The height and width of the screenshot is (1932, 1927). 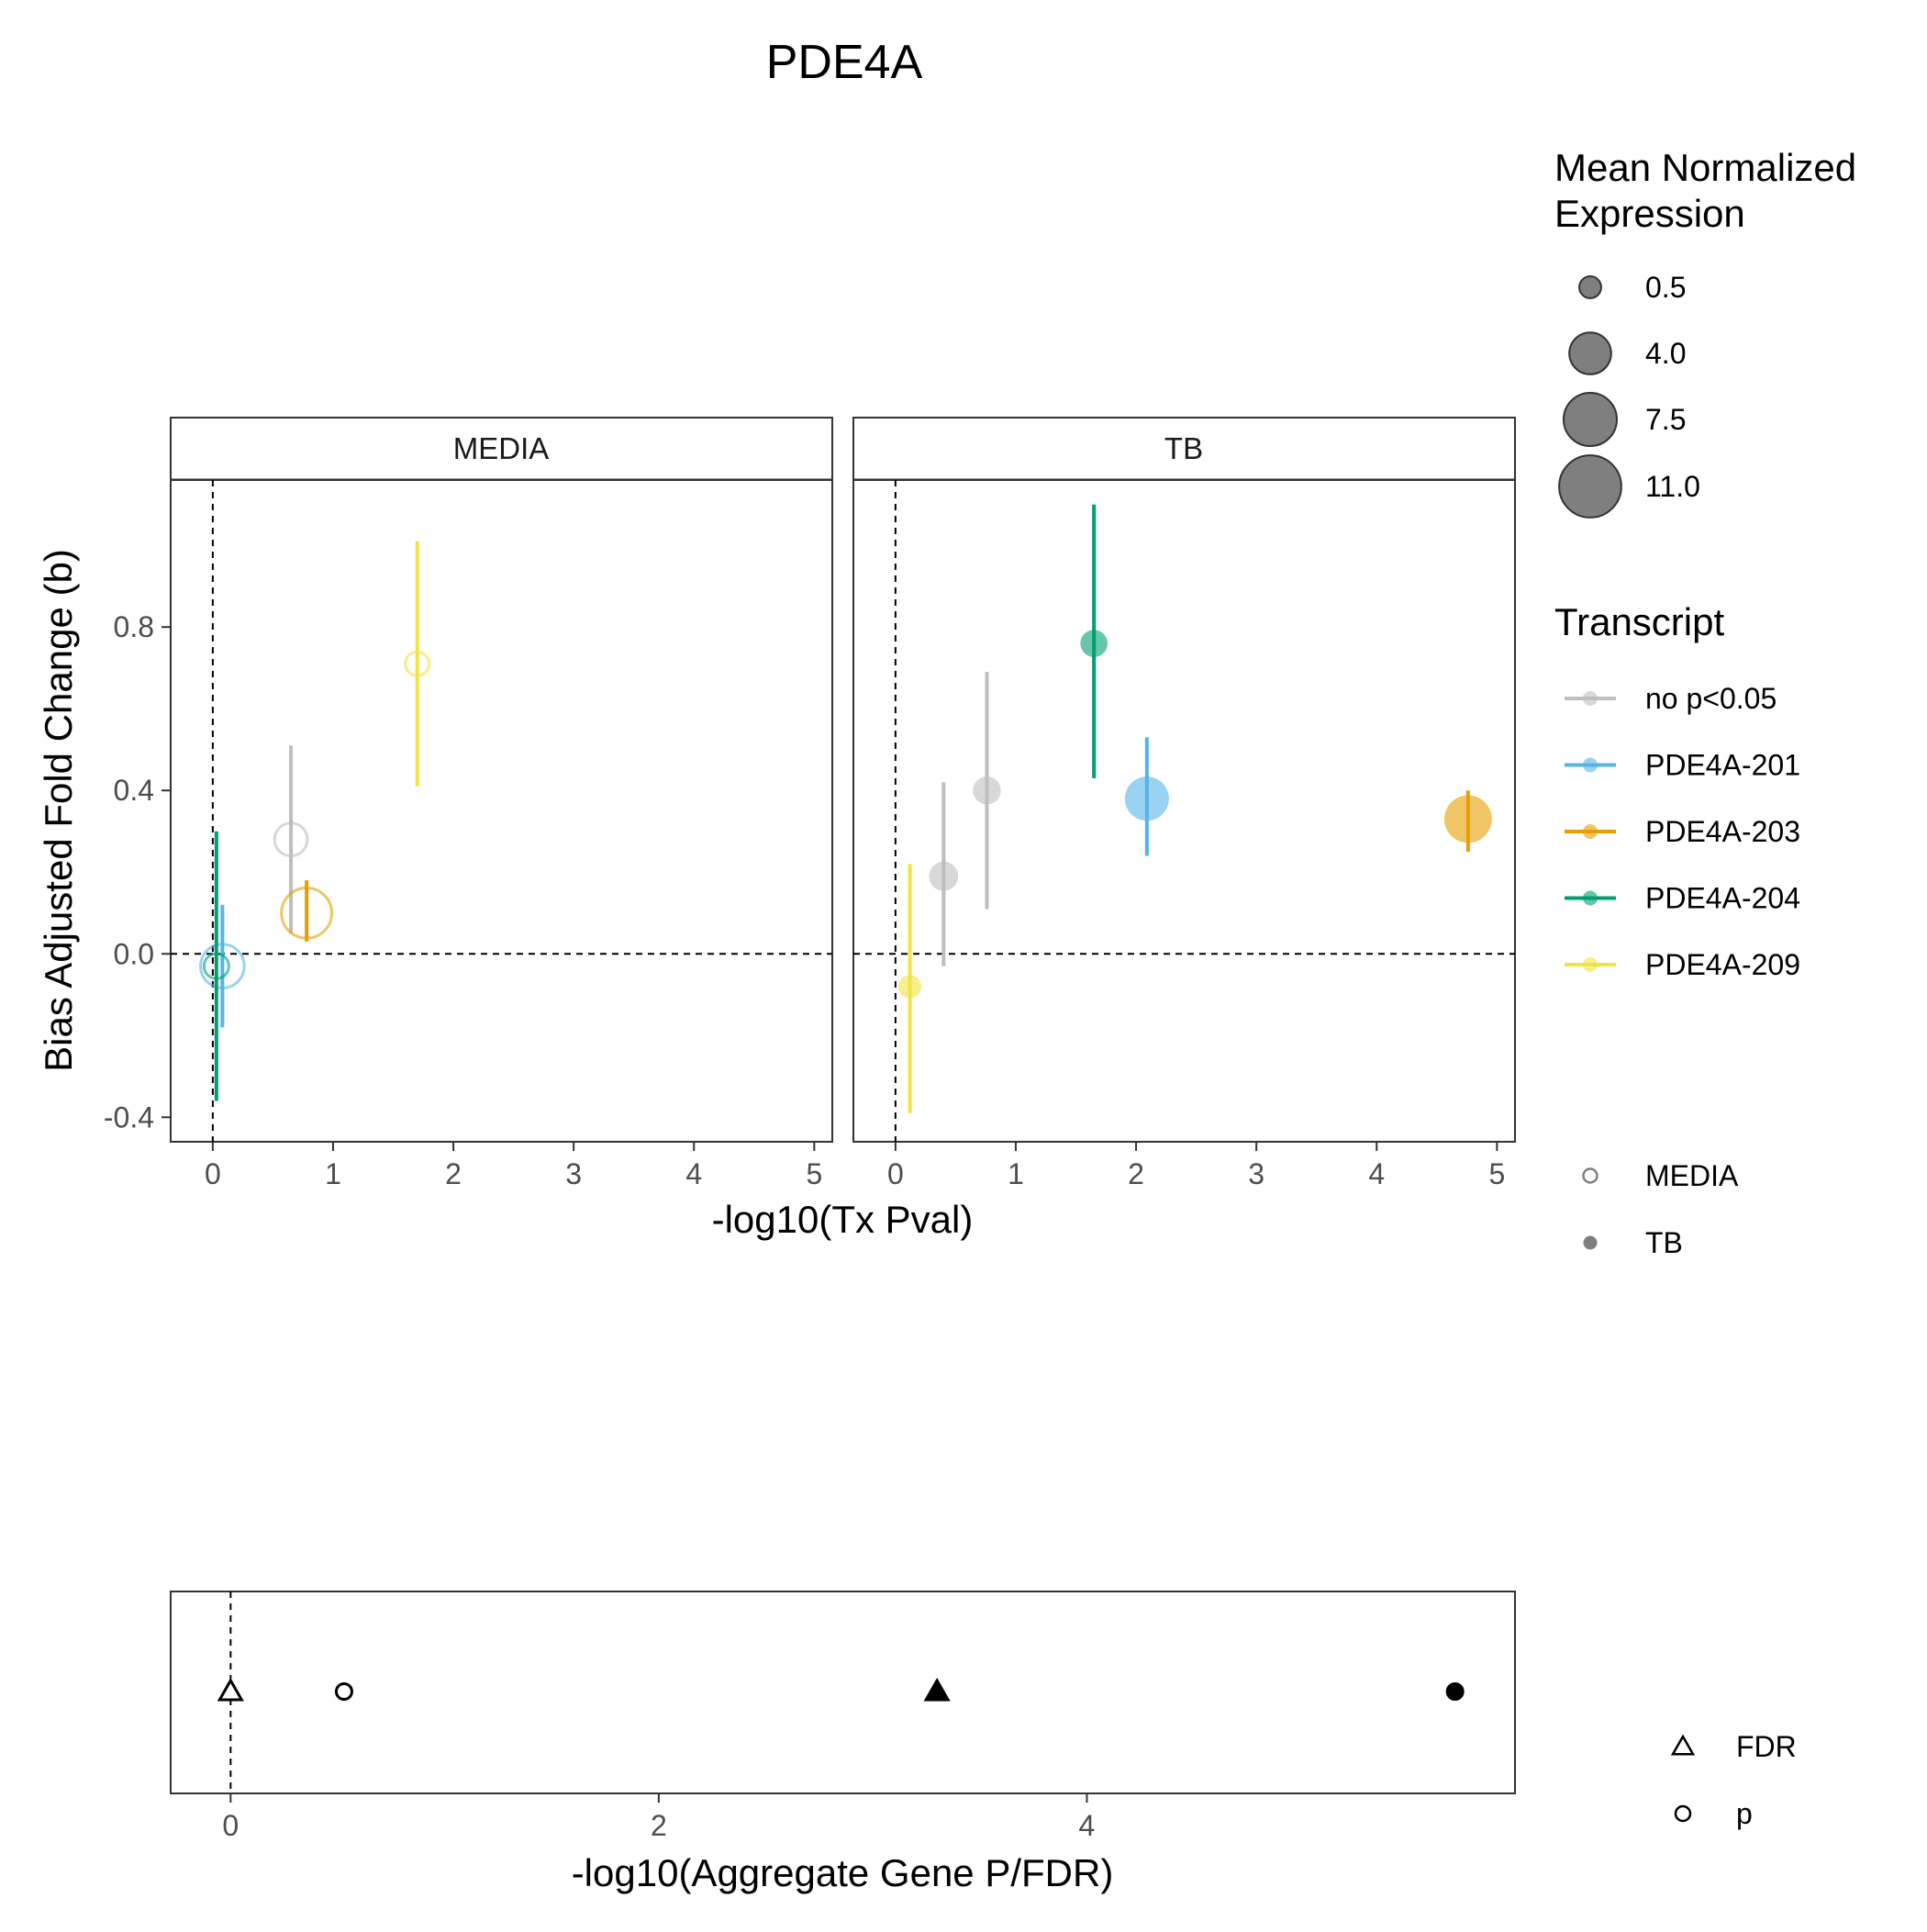 I want to click on legend-transcript-title: Transcript, so click(x=1639, y=621).